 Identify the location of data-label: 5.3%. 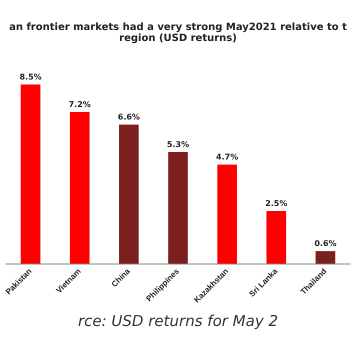
(178, 145).